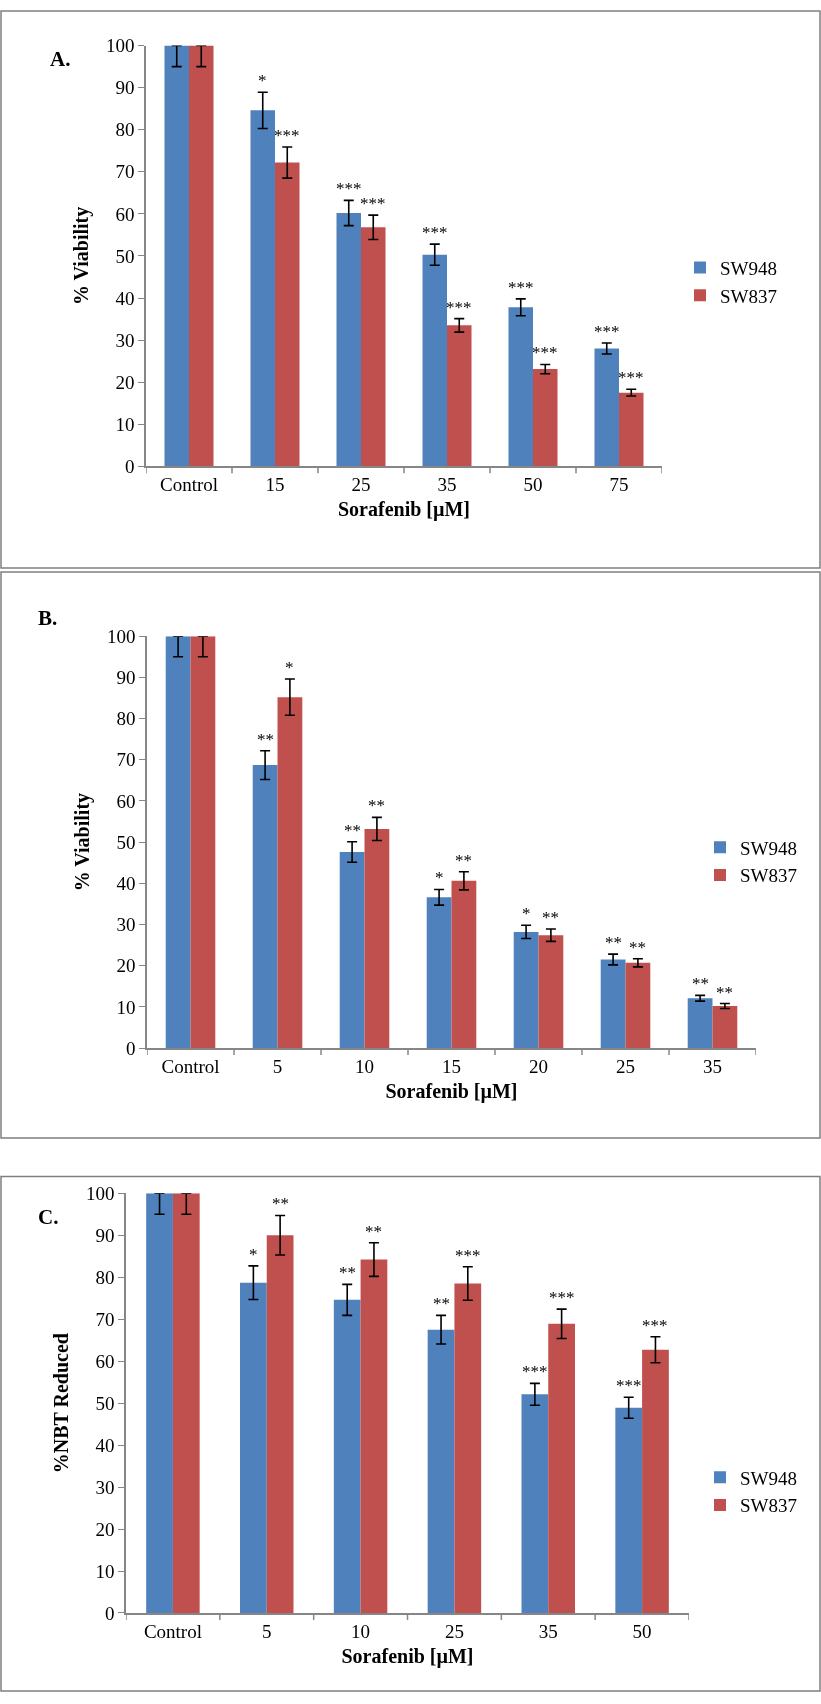 The height and width of the screenshot is (1704, 821). Describe the element at coordinates (125, 172) in the screenshot. I see `y-tick-label: 70` at that location.